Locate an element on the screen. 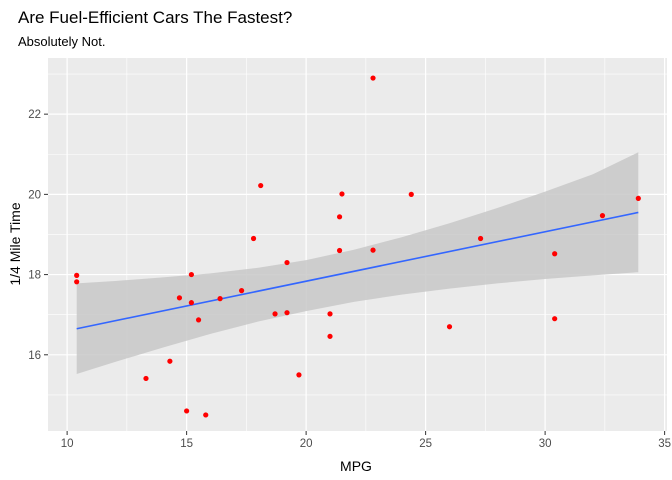 This screenshot has width=672, height=480. x-tick-label: 30 is located at coordinates (545, 444).